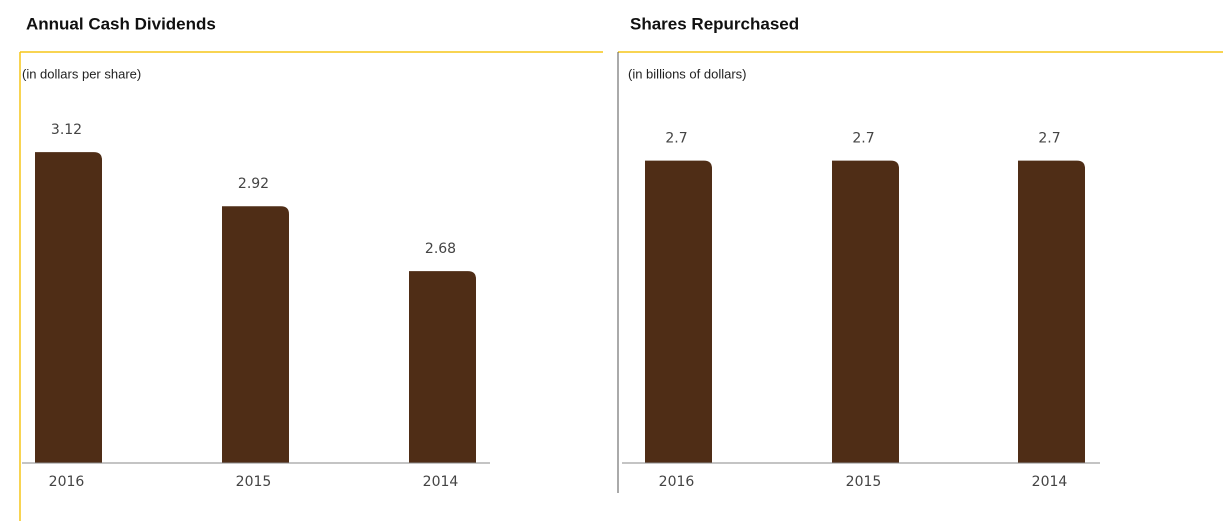 Image resolution: width=1223 pixels, height=521 pixels. What do you see at coordinates (81, 73) in the screenshot?
I see `chart-subtitle: (in dollars per share)` at bounding box center [81, 73].